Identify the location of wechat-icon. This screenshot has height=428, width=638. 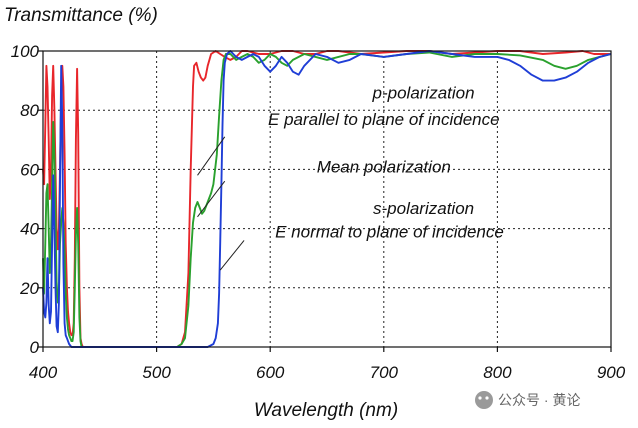
(484, 400).